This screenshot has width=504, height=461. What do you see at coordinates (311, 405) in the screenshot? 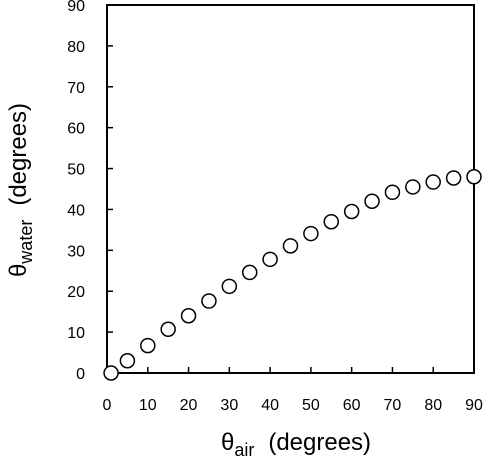
I see `x-tick-label: 50` at bounding box center [311, 405].